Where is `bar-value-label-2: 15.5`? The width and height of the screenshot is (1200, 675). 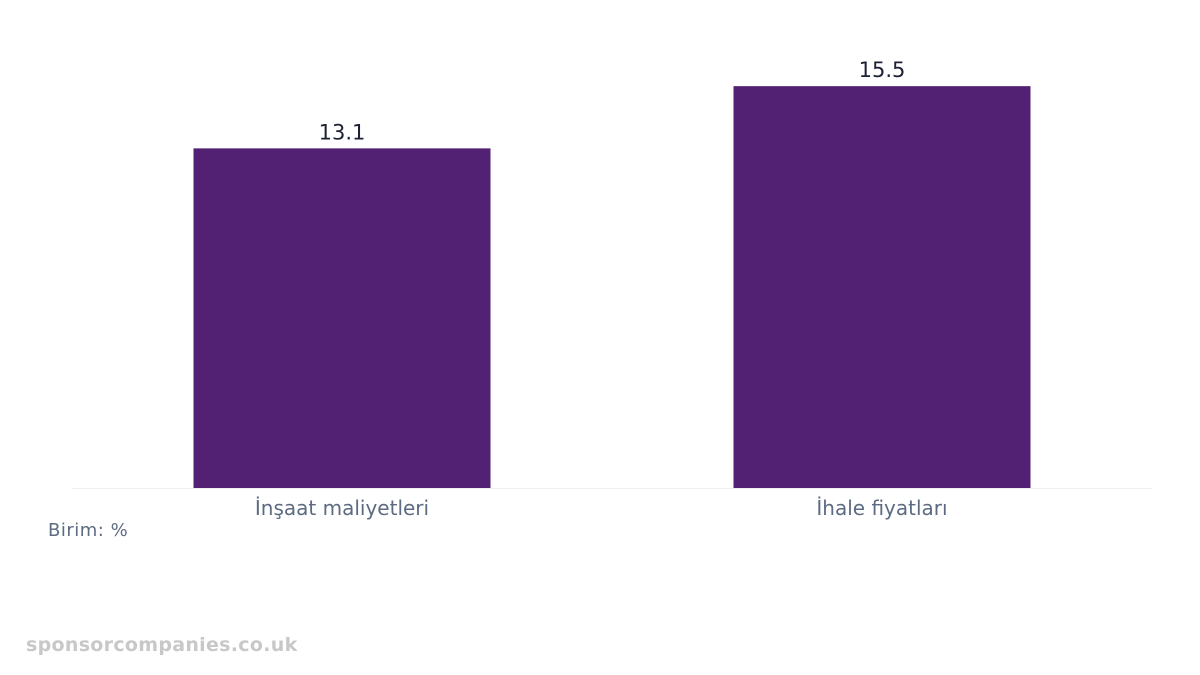 bar-value-label-2: 15.5 is located at coordinates (882, 70).